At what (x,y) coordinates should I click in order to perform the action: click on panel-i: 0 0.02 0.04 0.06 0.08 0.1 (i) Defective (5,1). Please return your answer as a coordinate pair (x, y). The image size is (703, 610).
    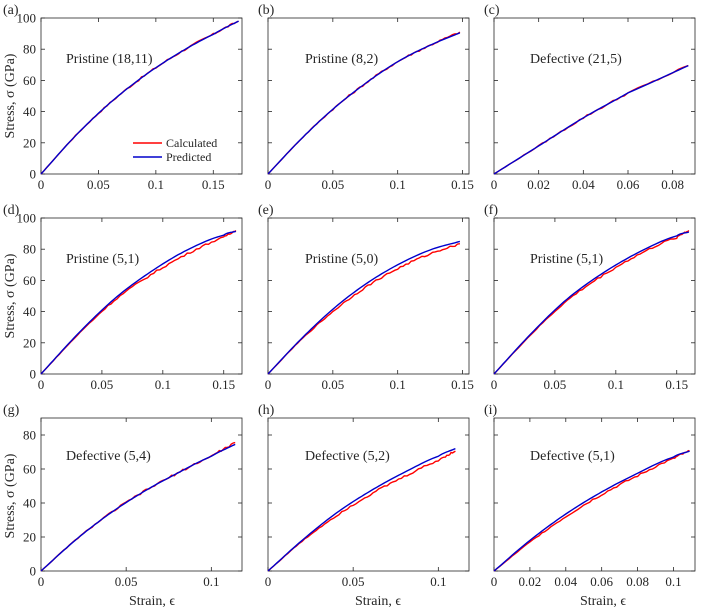
    Looking at the image, I should click on (590, 496).